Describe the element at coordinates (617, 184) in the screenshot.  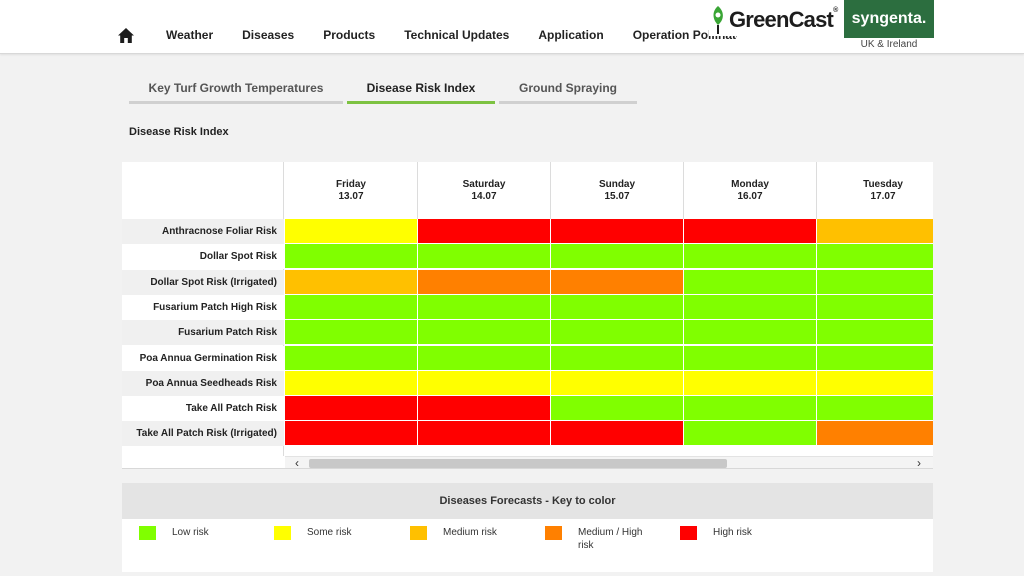
I see `day-name: Sunday` at that location.